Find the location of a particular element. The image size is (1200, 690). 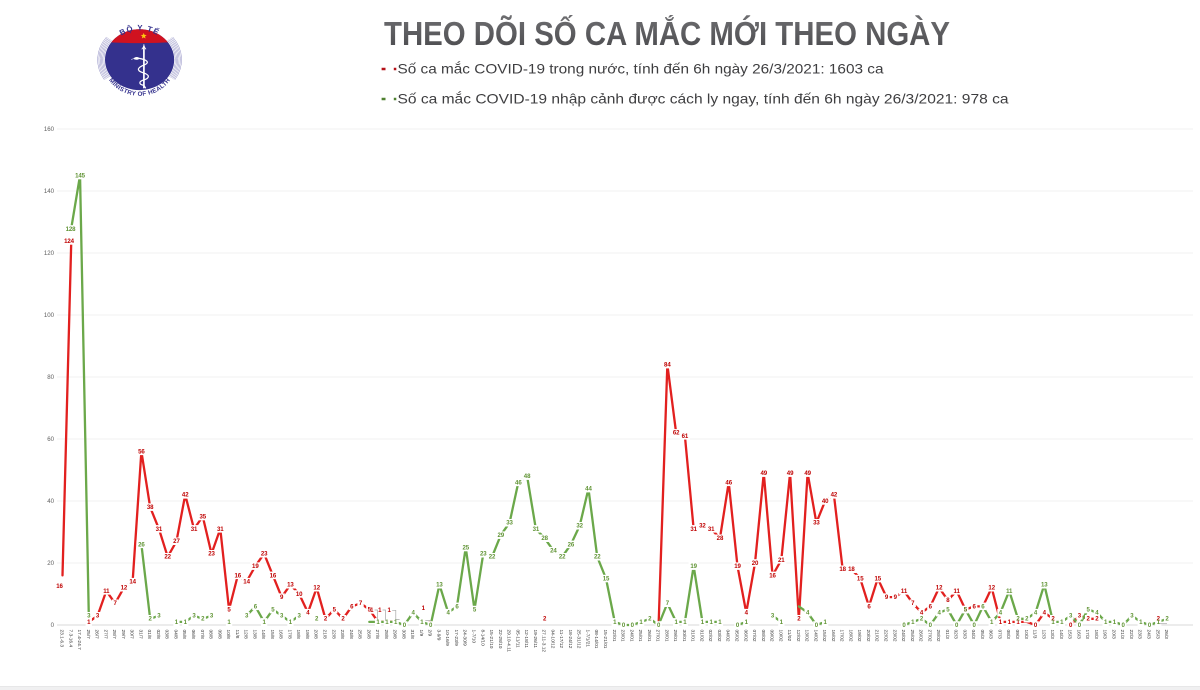

svg-text: 25/02 is located at coordinates (912, 636).